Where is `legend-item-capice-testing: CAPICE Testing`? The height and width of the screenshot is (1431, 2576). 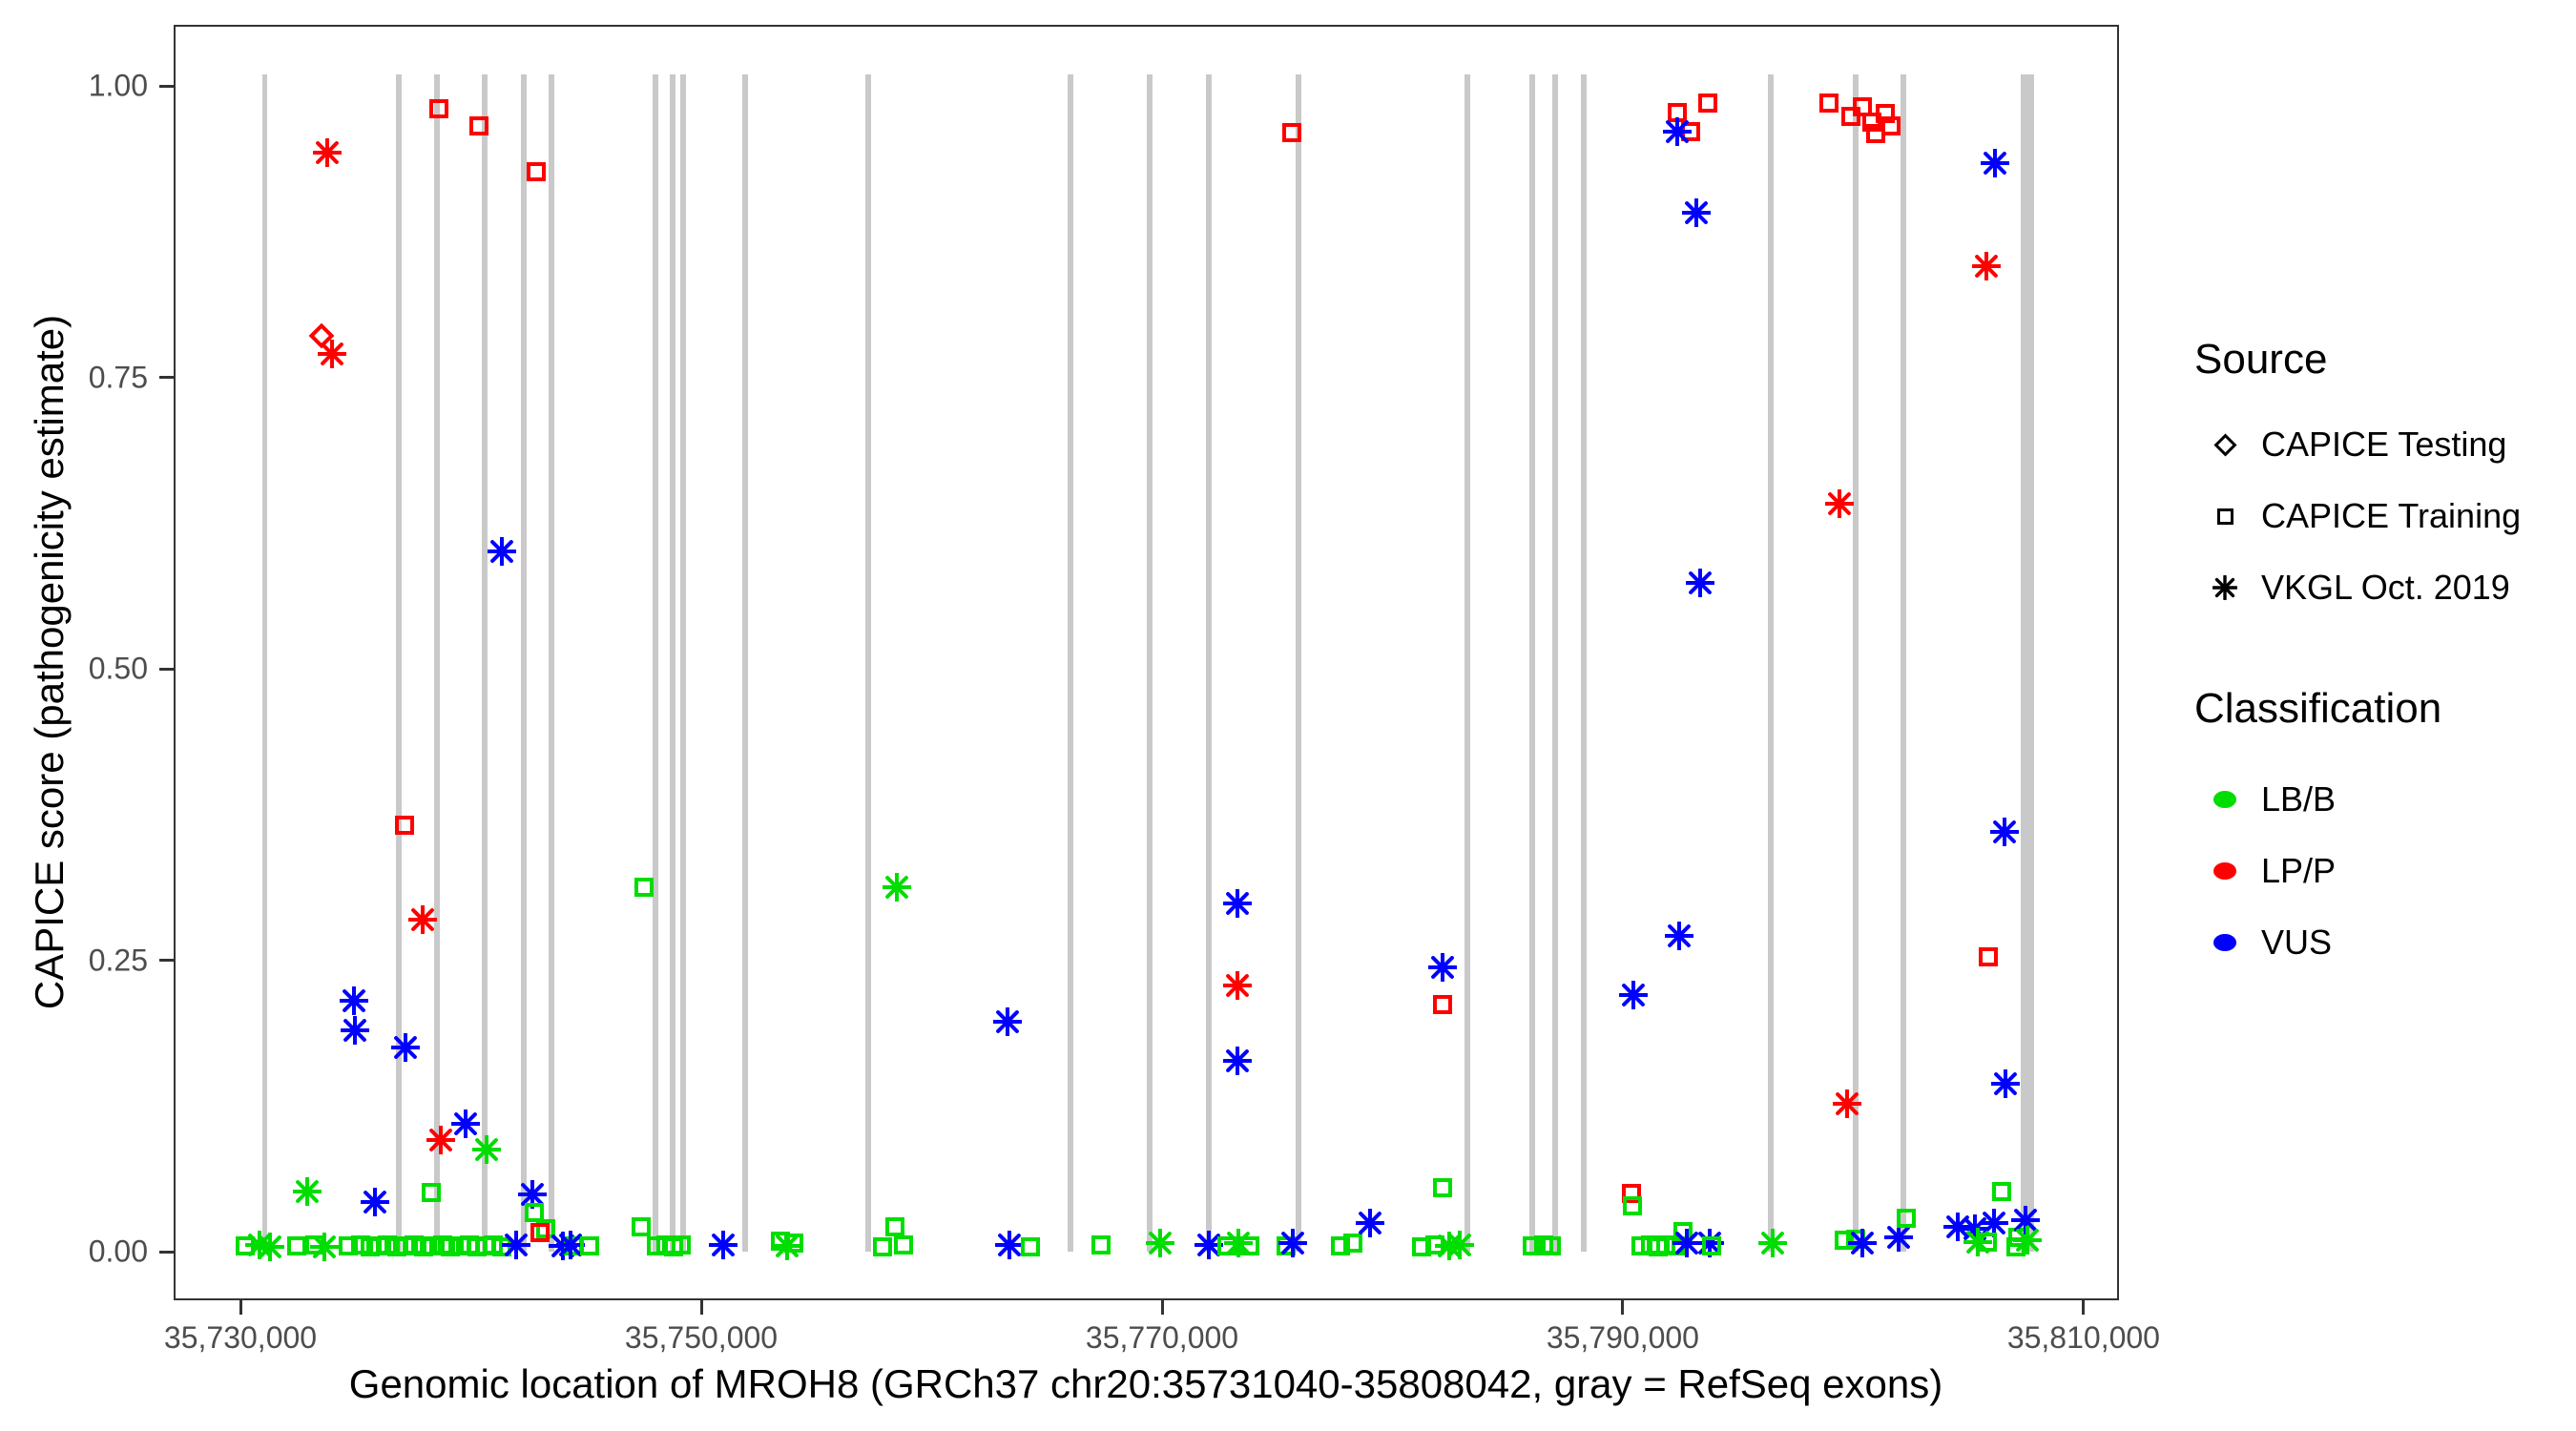 legend-item-capice-testing: CAPICE Testing is located at coordinates (2351, 444).